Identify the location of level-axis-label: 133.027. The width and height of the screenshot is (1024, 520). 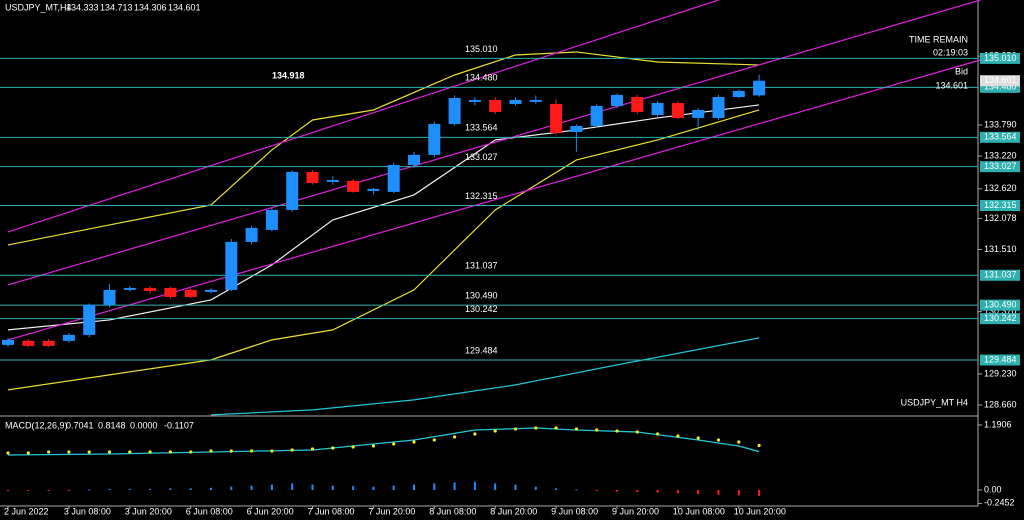
(1000, 166).